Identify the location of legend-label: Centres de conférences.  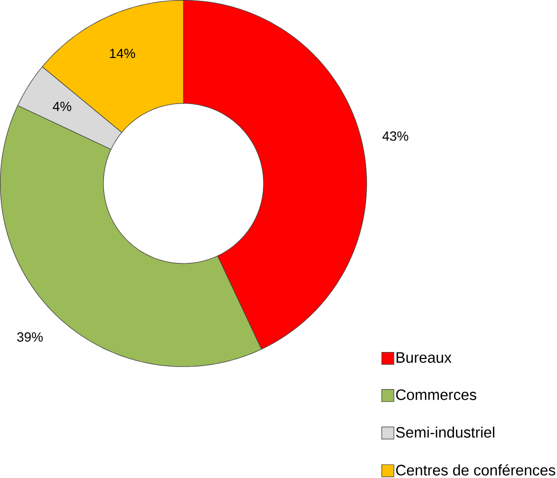
(476, 470).